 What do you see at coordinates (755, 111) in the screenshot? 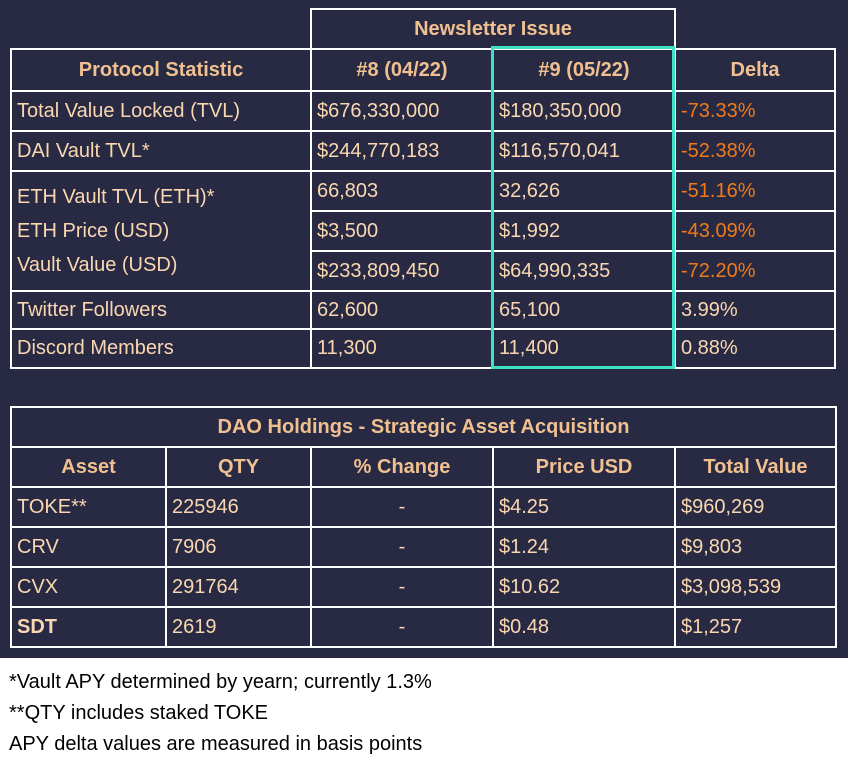
I see `stat-delta: -73.33%` at bounding box center [755, 111].